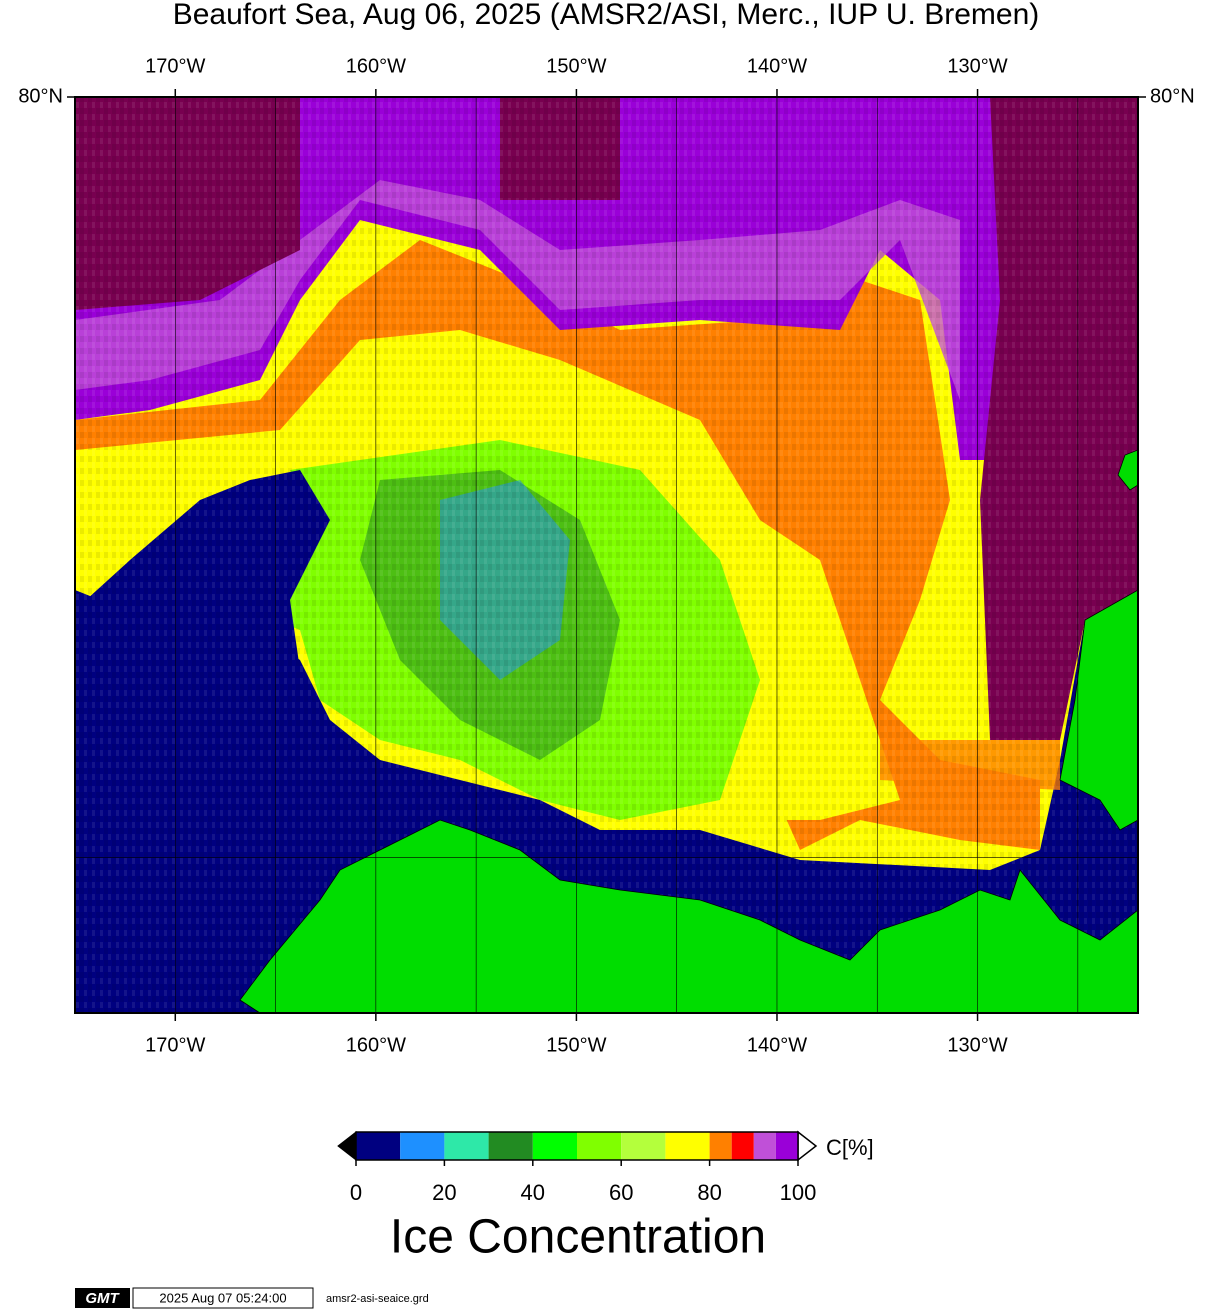  I want to click on gmt-logo-box, so click(102, 1298).